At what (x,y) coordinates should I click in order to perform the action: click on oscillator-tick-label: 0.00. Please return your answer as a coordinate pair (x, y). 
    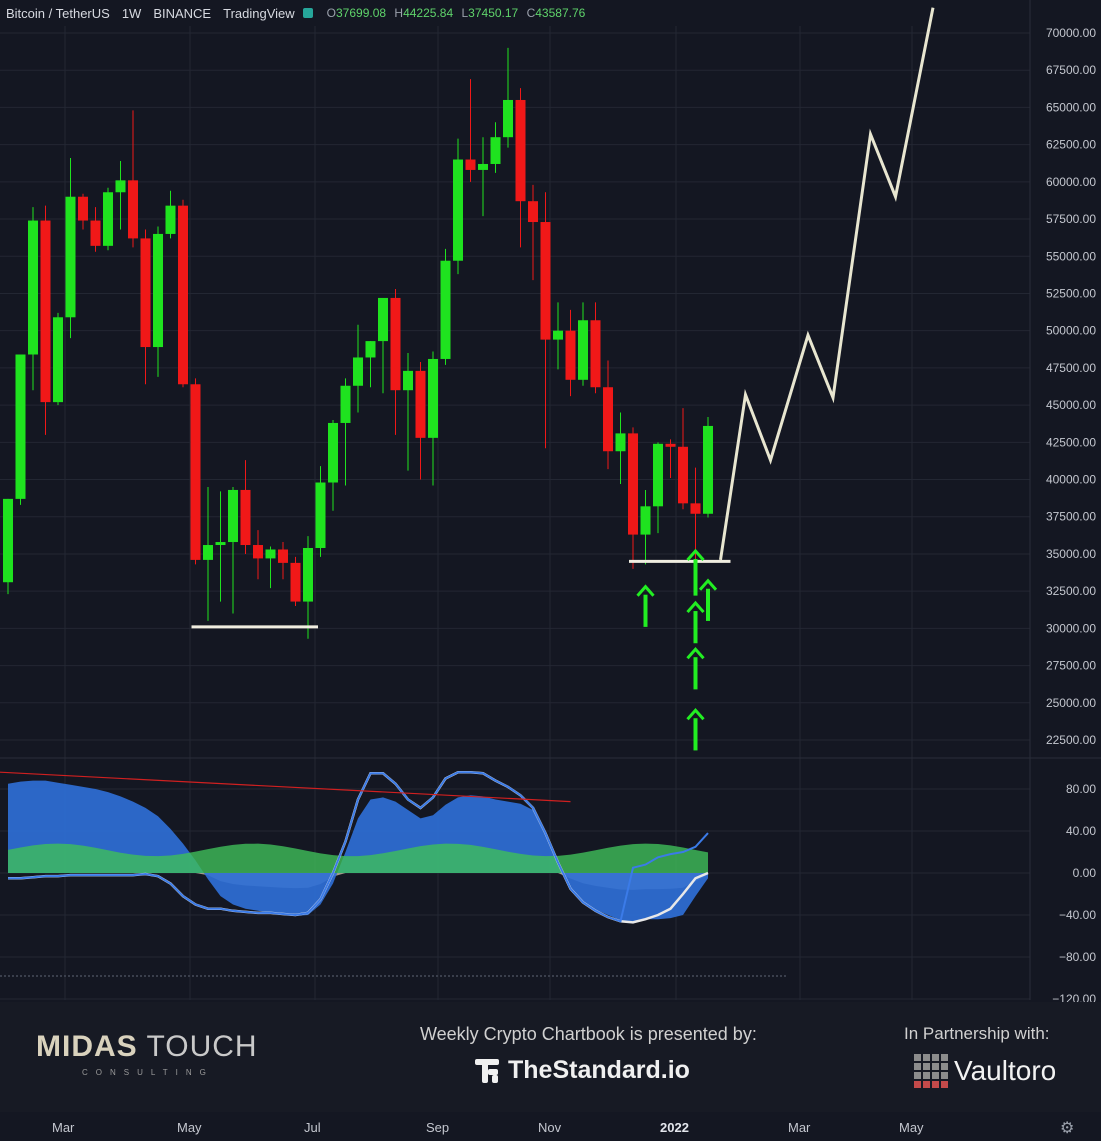
    Looking at the image, I should click on (1085, 873).